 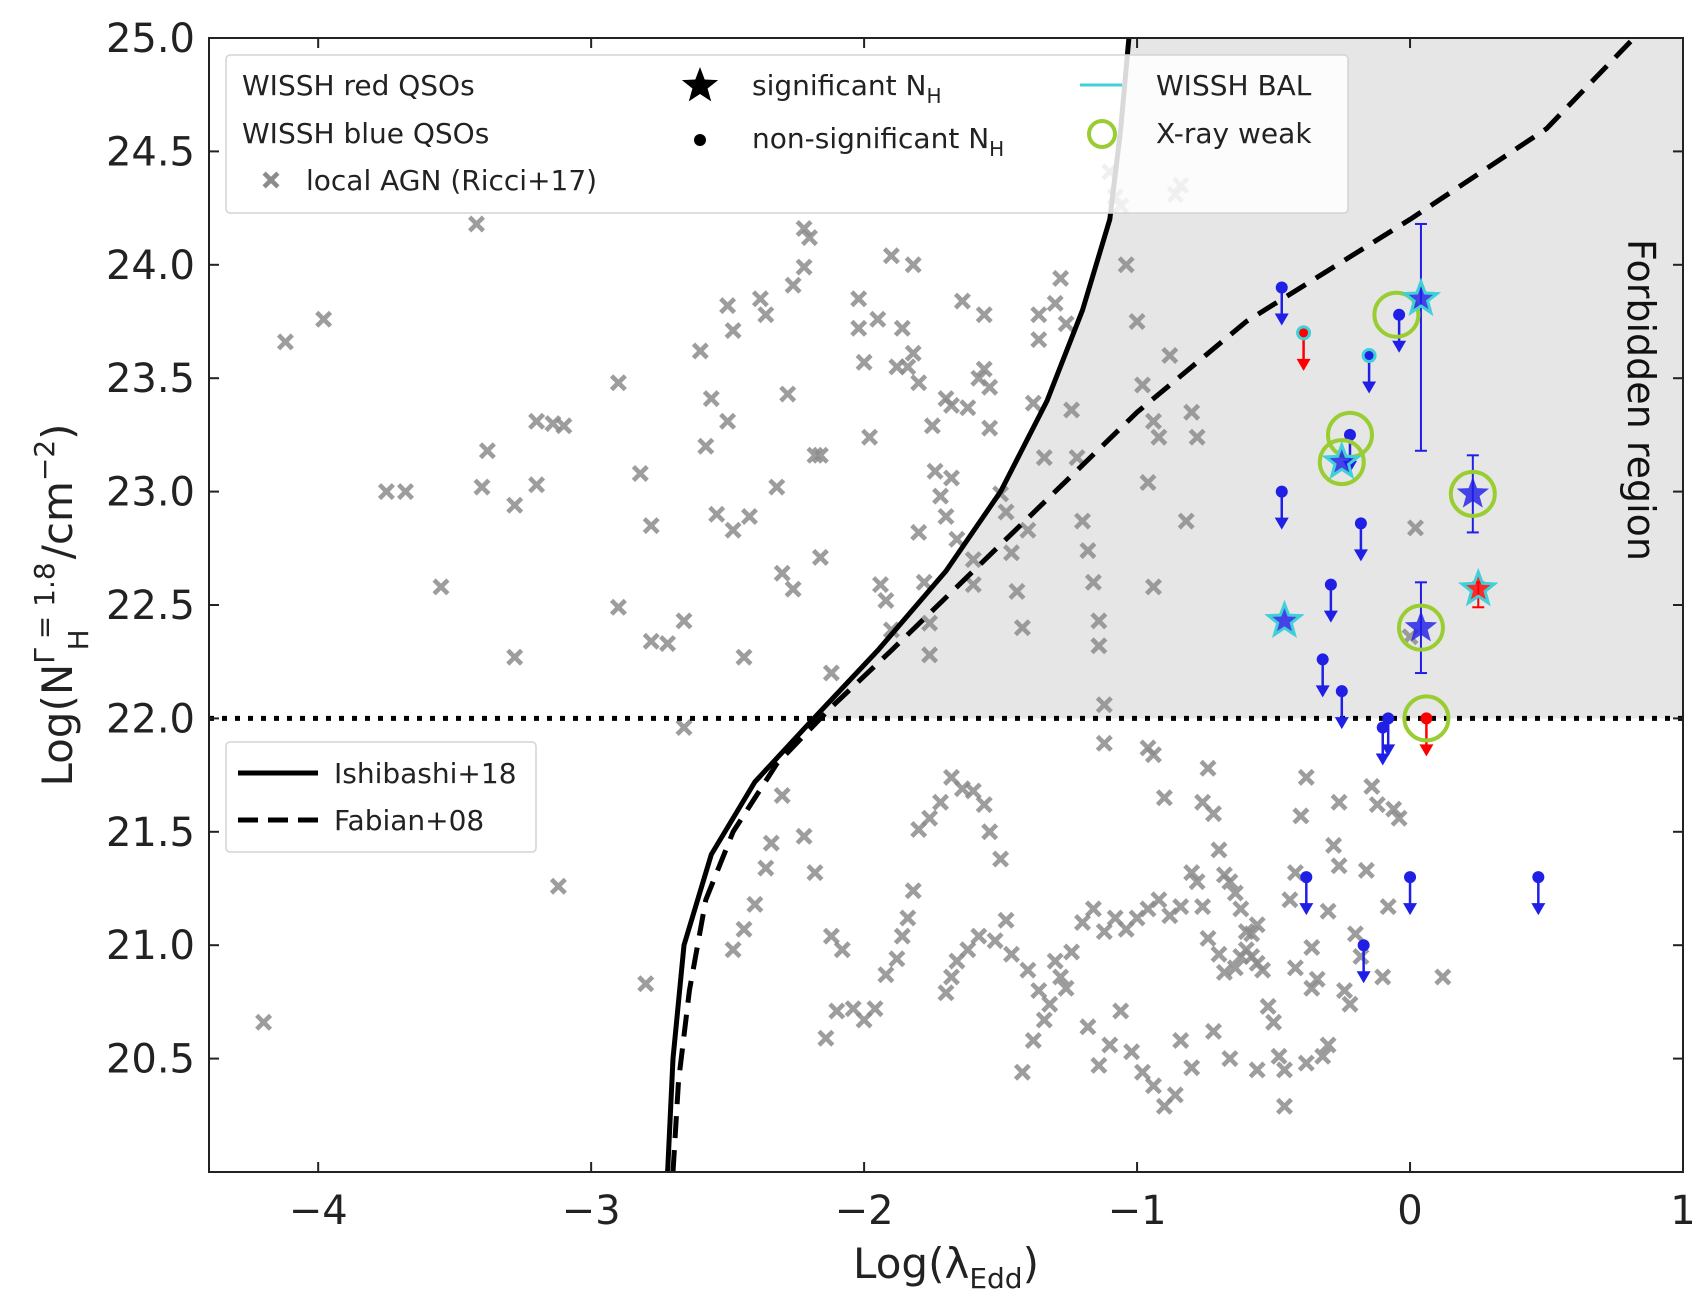 I want to click on legend-top-box, so click(x=787, y=134).